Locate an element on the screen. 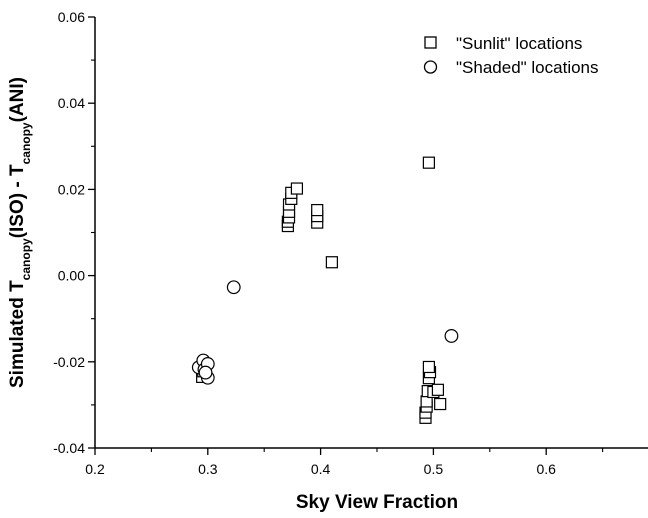 This screenshot has width=648, height=518. y-tick-label: -0.02 is located at coordinates (69, 362).